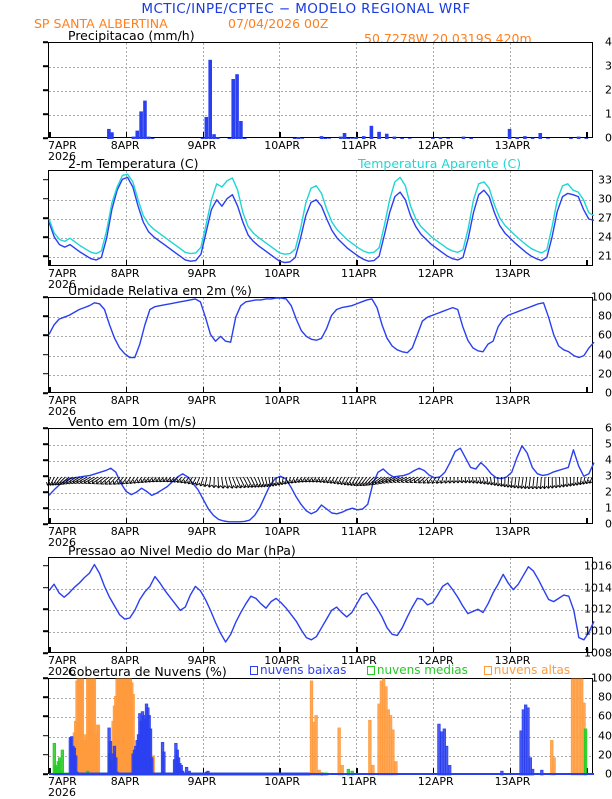 This screenshot has height=799, width=612. What do you see at coordinates (590, 735) in the screenshot?
I see `y-axis-label: 40` at bounding box center [590, 735].